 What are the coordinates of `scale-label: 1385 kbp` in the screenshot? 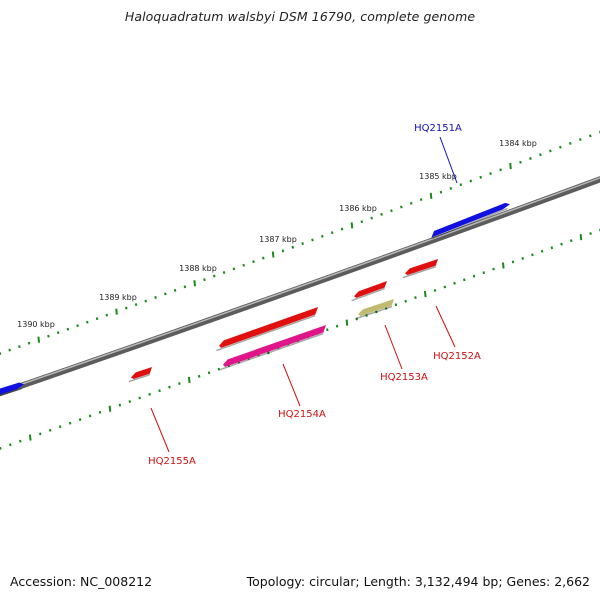 It's located at (438, 176).